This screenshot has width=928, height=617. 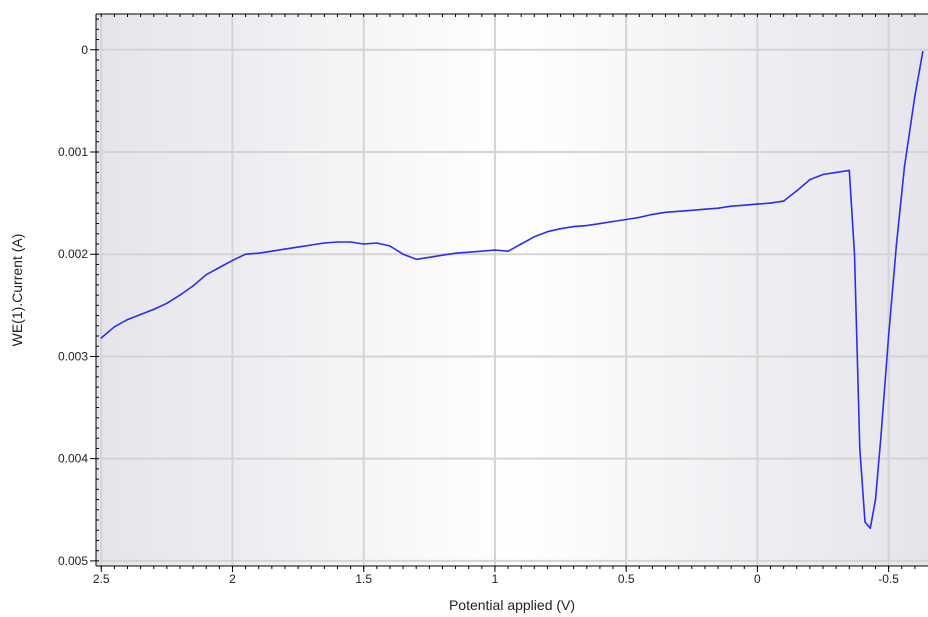 What do you see at coordinates (73, 459) in the screenshot?
I see `y-tick-label: 0.004` at bounding box center [73, 459].